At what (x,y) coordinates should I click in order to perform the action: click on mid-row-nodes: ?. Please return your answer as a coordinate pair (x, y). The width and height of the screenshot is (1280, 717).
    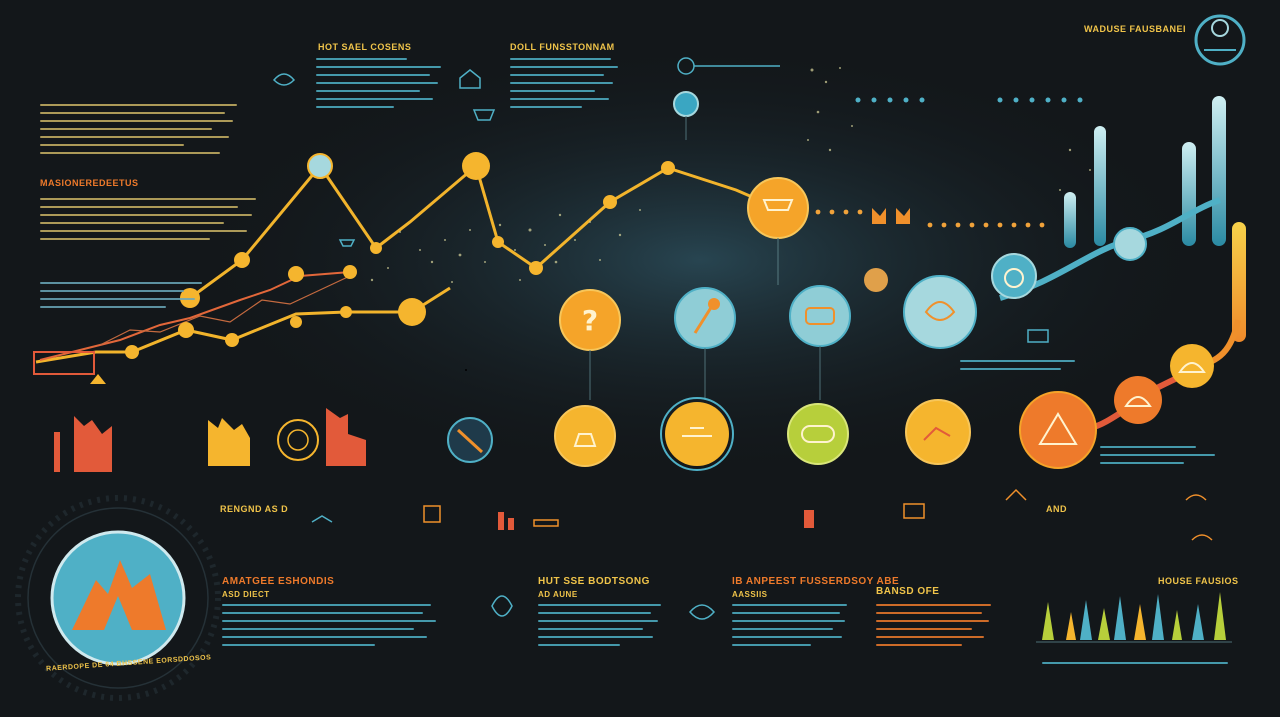
    Looking at the image, I should click on (798, 326).